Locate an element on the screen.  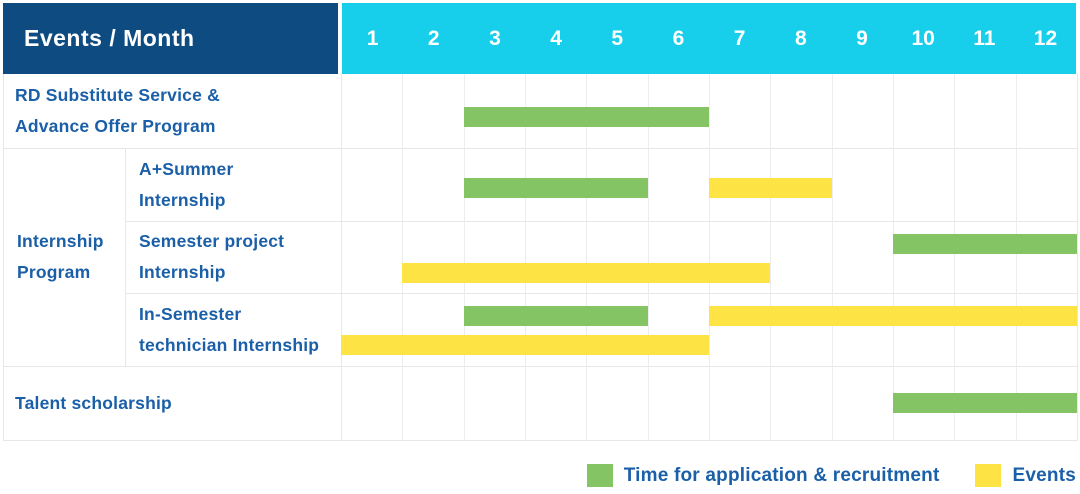
legend-label-events: Events is located at coordinates (1044, 475).